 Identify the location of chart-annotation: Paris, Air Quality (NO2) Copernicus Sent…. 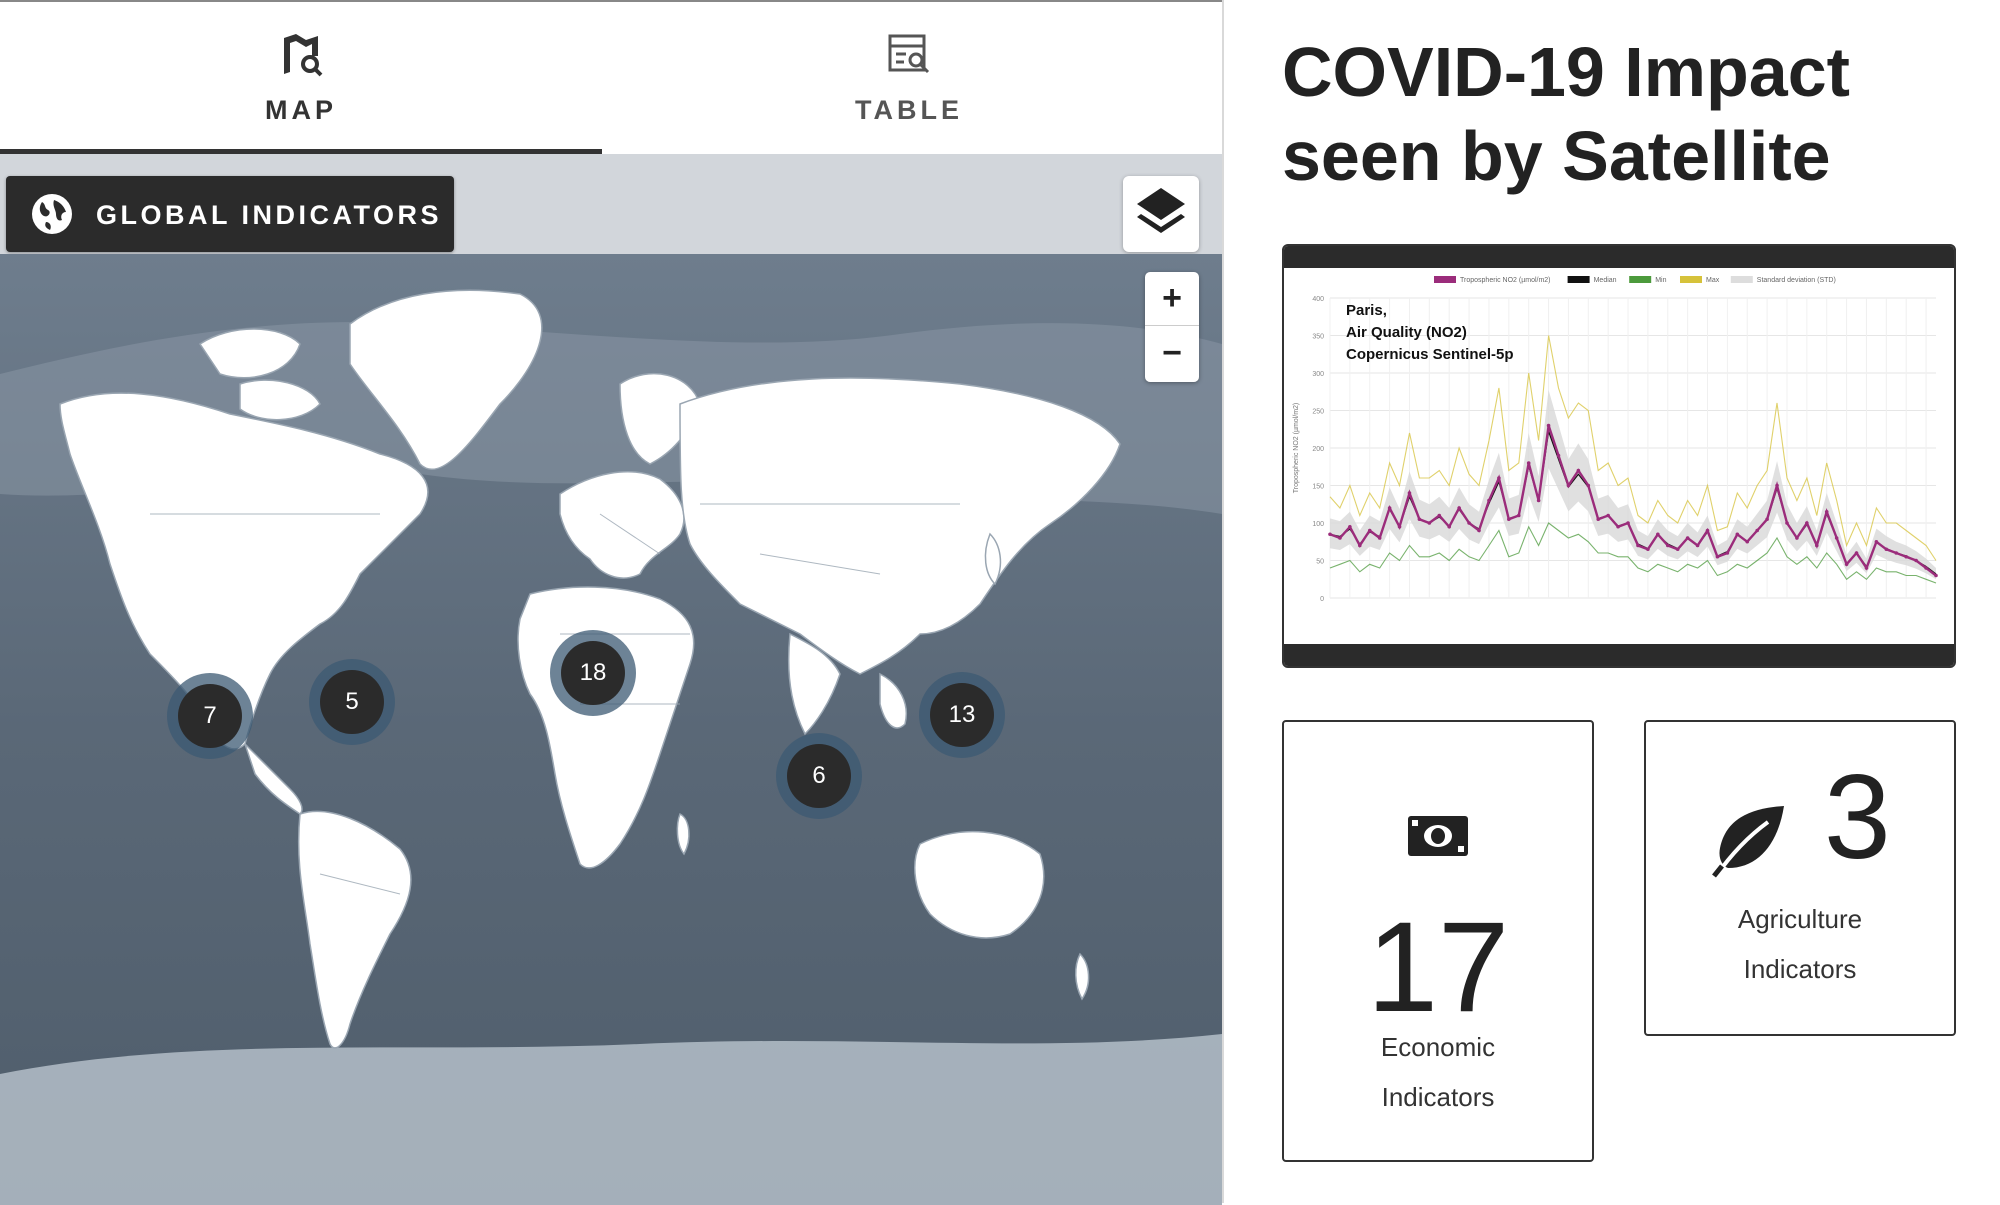
(1430, 332).